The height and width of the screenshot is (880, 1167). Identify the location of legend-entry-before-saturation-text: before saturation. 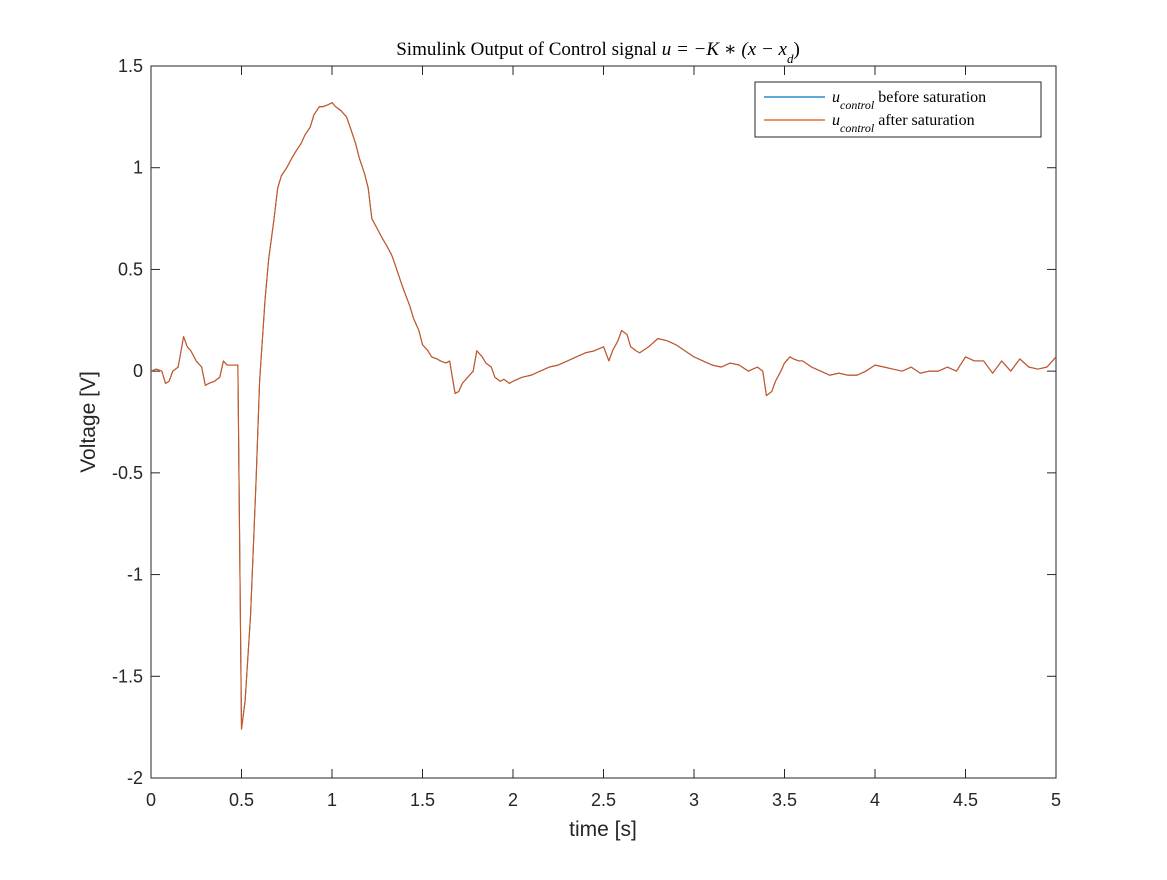
(930, 97).